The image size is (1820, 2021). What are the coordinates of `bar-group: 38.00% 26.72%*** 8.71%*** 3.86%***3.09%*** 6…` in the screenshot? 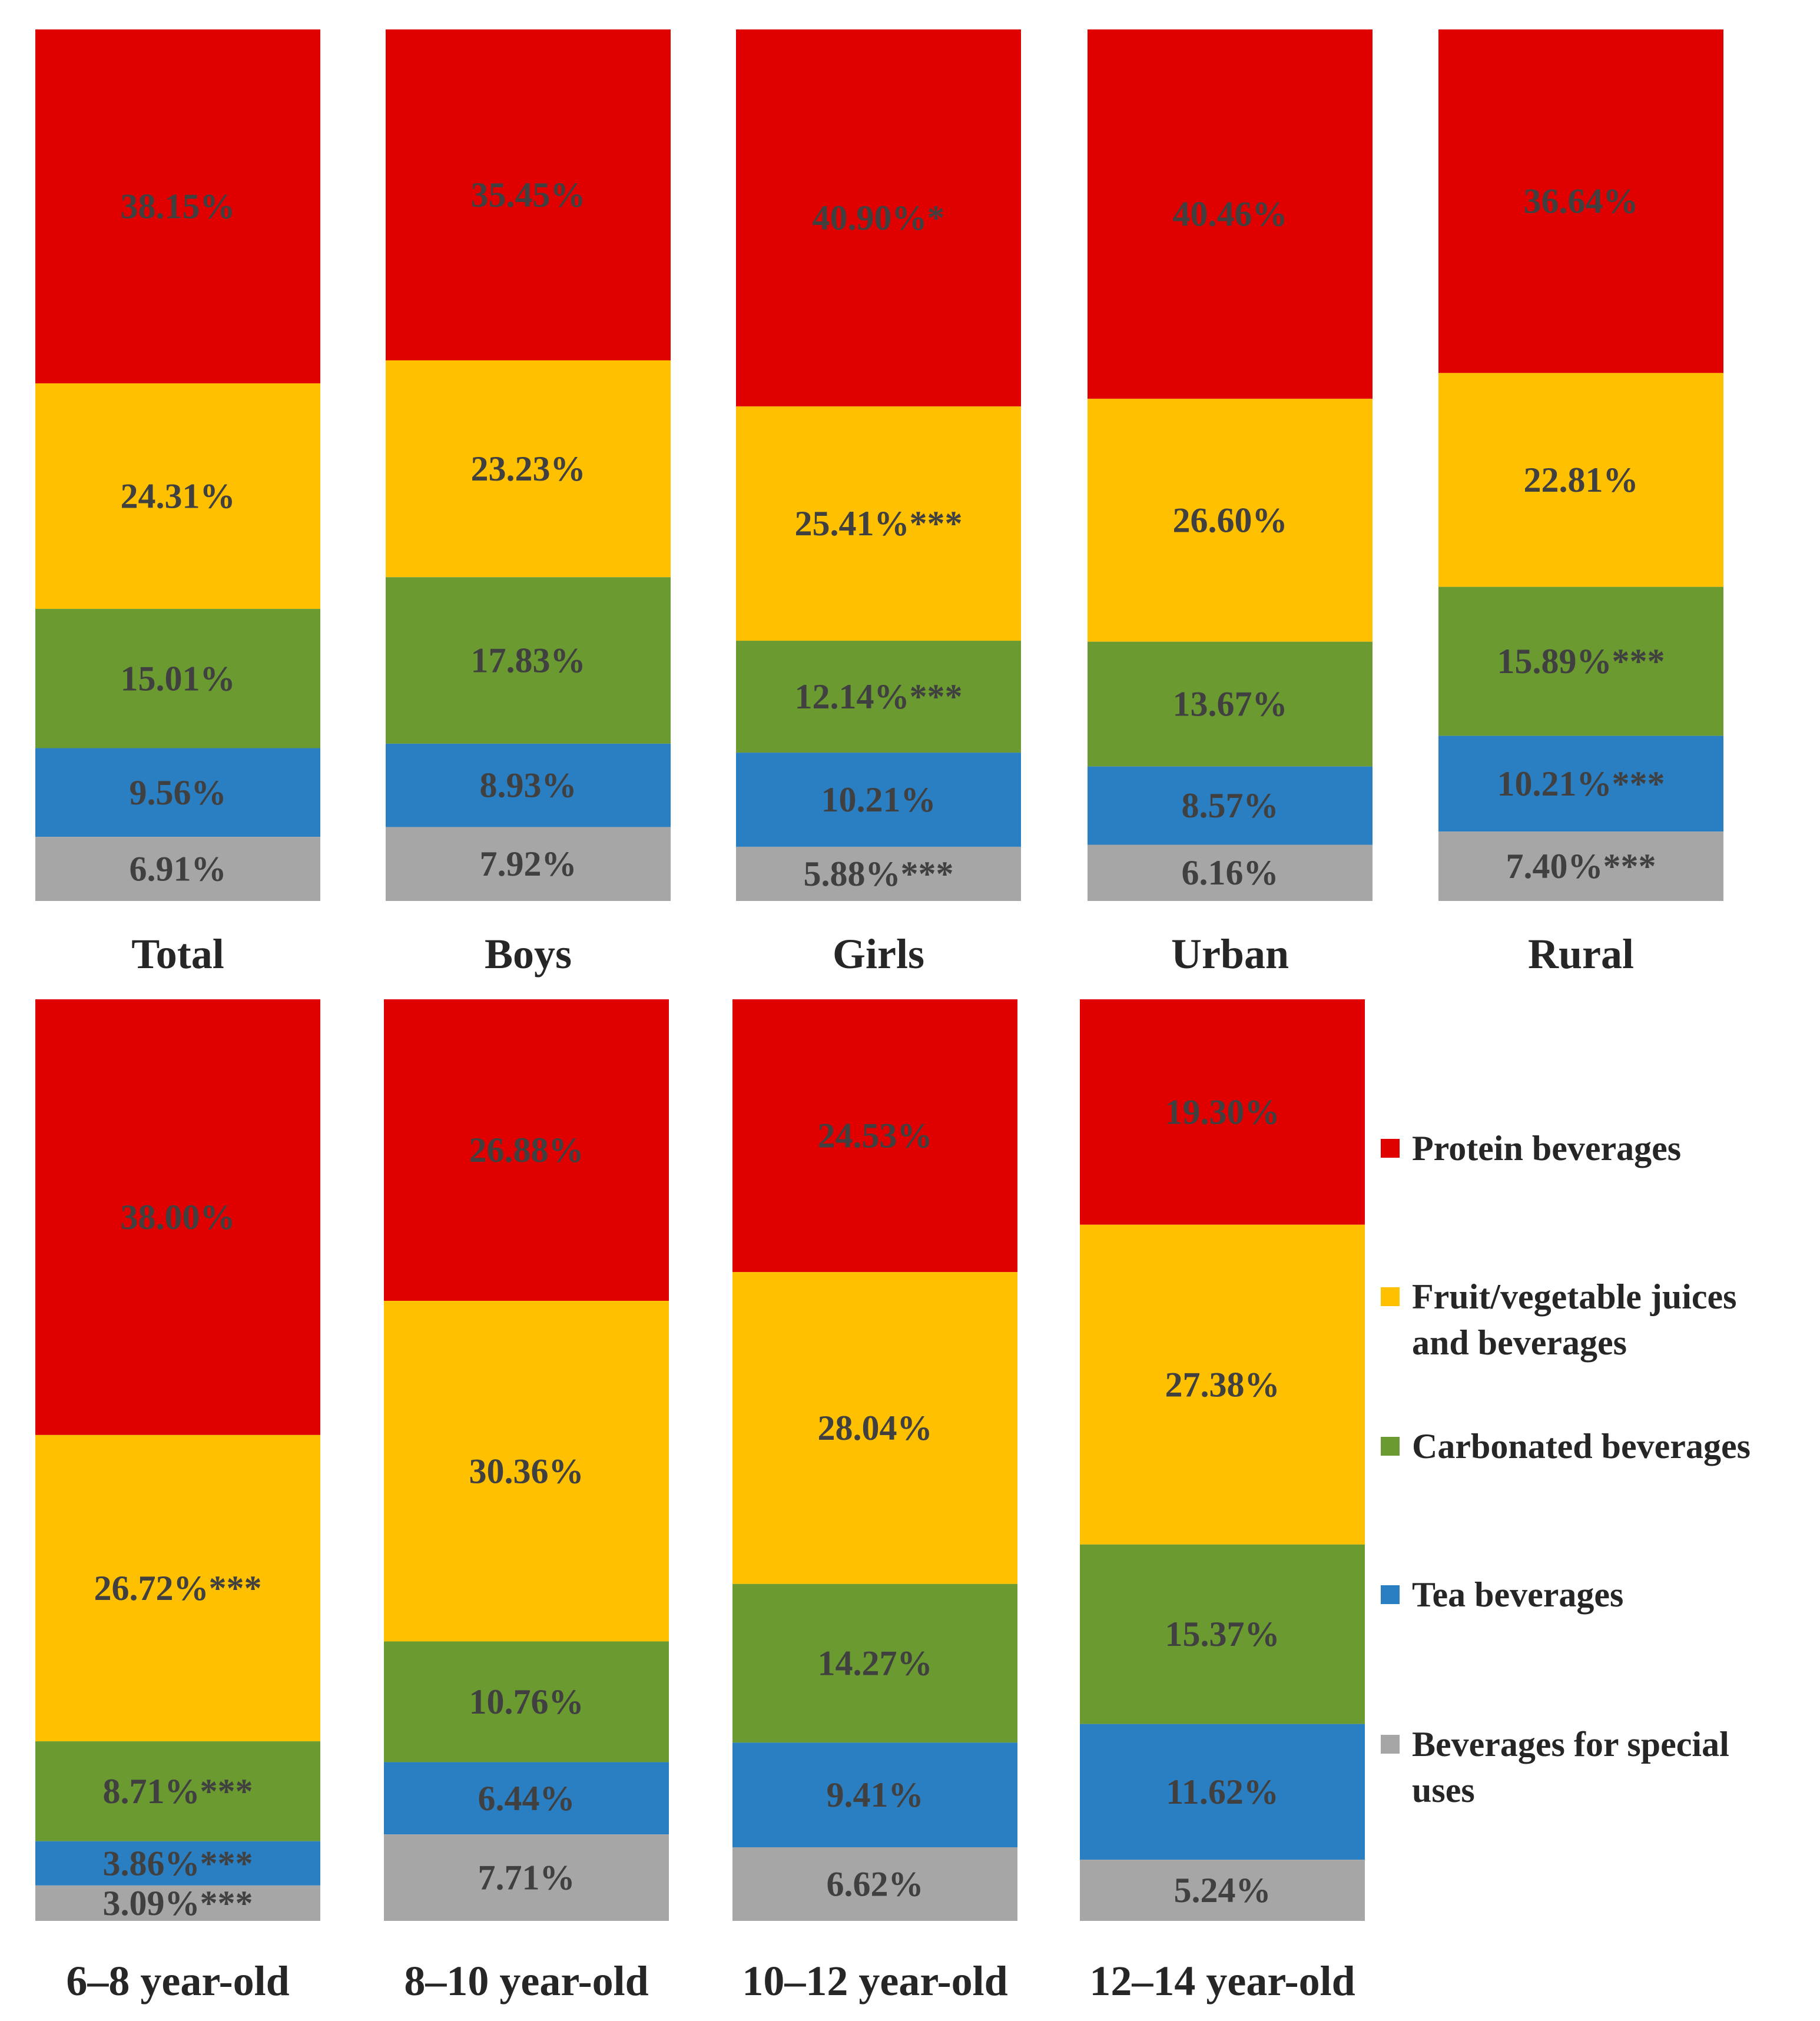 It's located at (177, 1502).